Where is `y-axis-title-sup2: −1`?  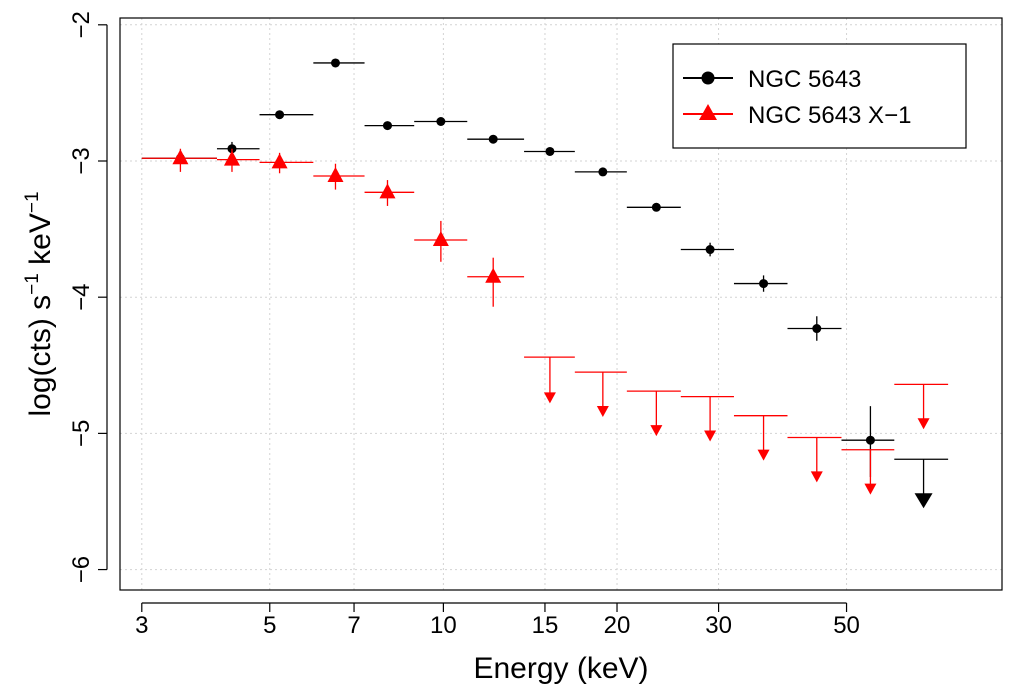 y-axis-title-sup2: −1 is located at coordinates (32, 202).